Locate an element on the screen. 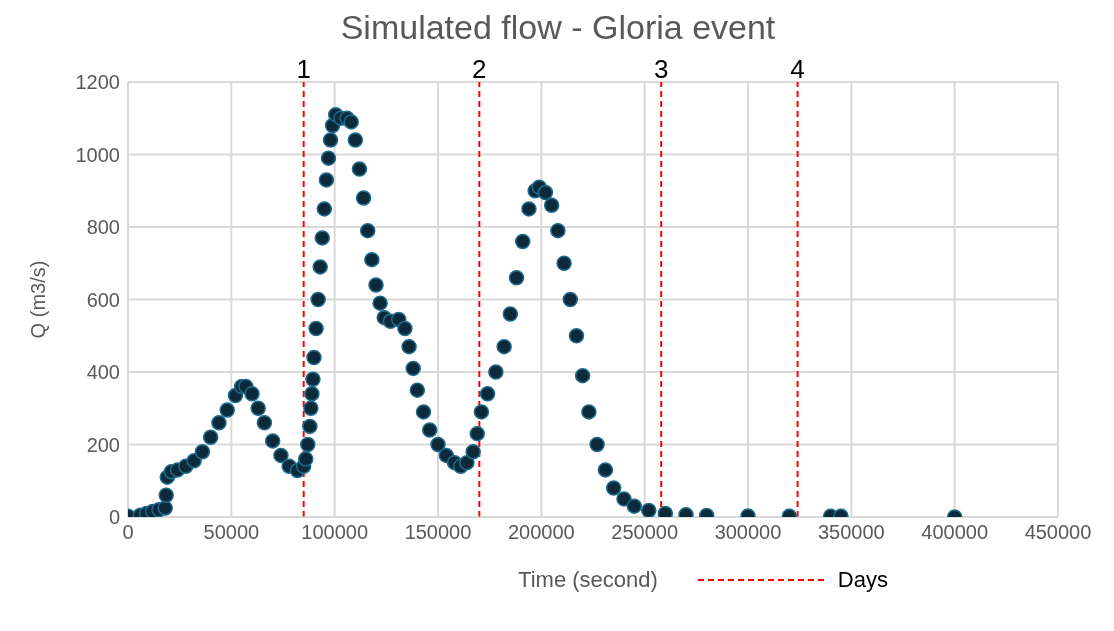 This screenshot has width=1114, height=631. y-tick-label: 0 is located at coordinates (114, 517).